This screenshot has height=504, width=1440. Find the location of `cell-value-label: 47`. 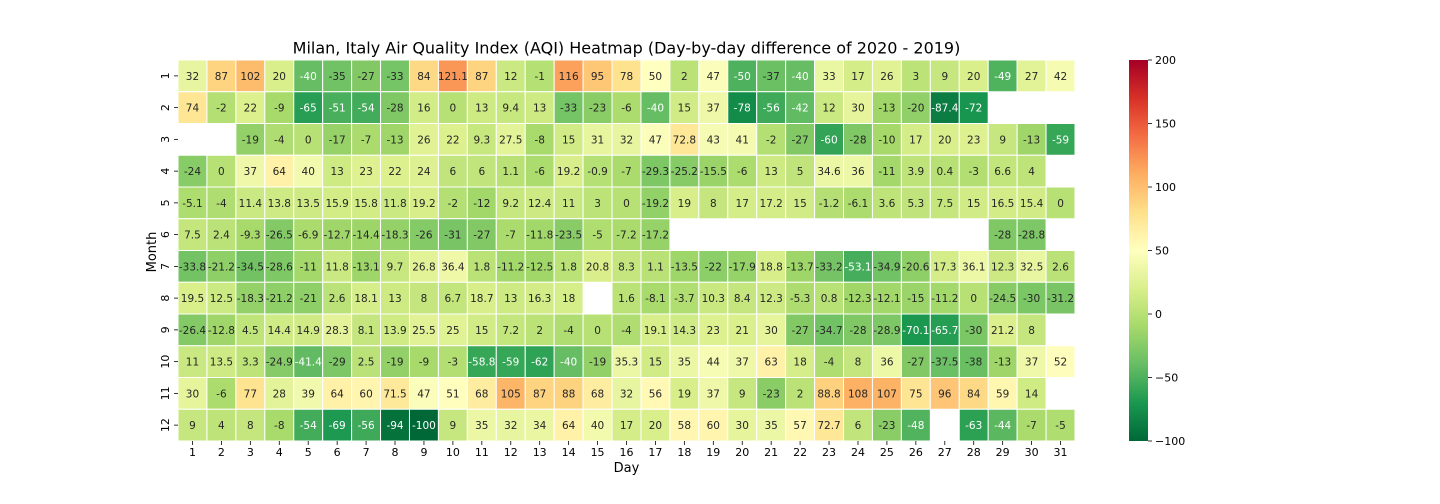

cell-value-label: 47 is located at coordinates (655, 140).